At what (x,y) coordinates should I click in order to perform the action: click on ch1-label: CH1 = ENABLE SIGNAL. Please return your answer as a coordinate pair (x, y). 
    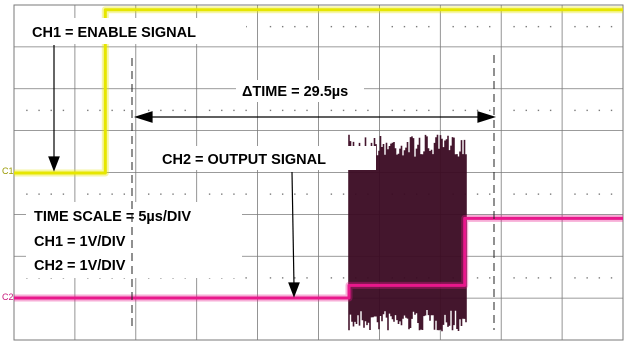
    Looking at the image, I should click on (114, 33).